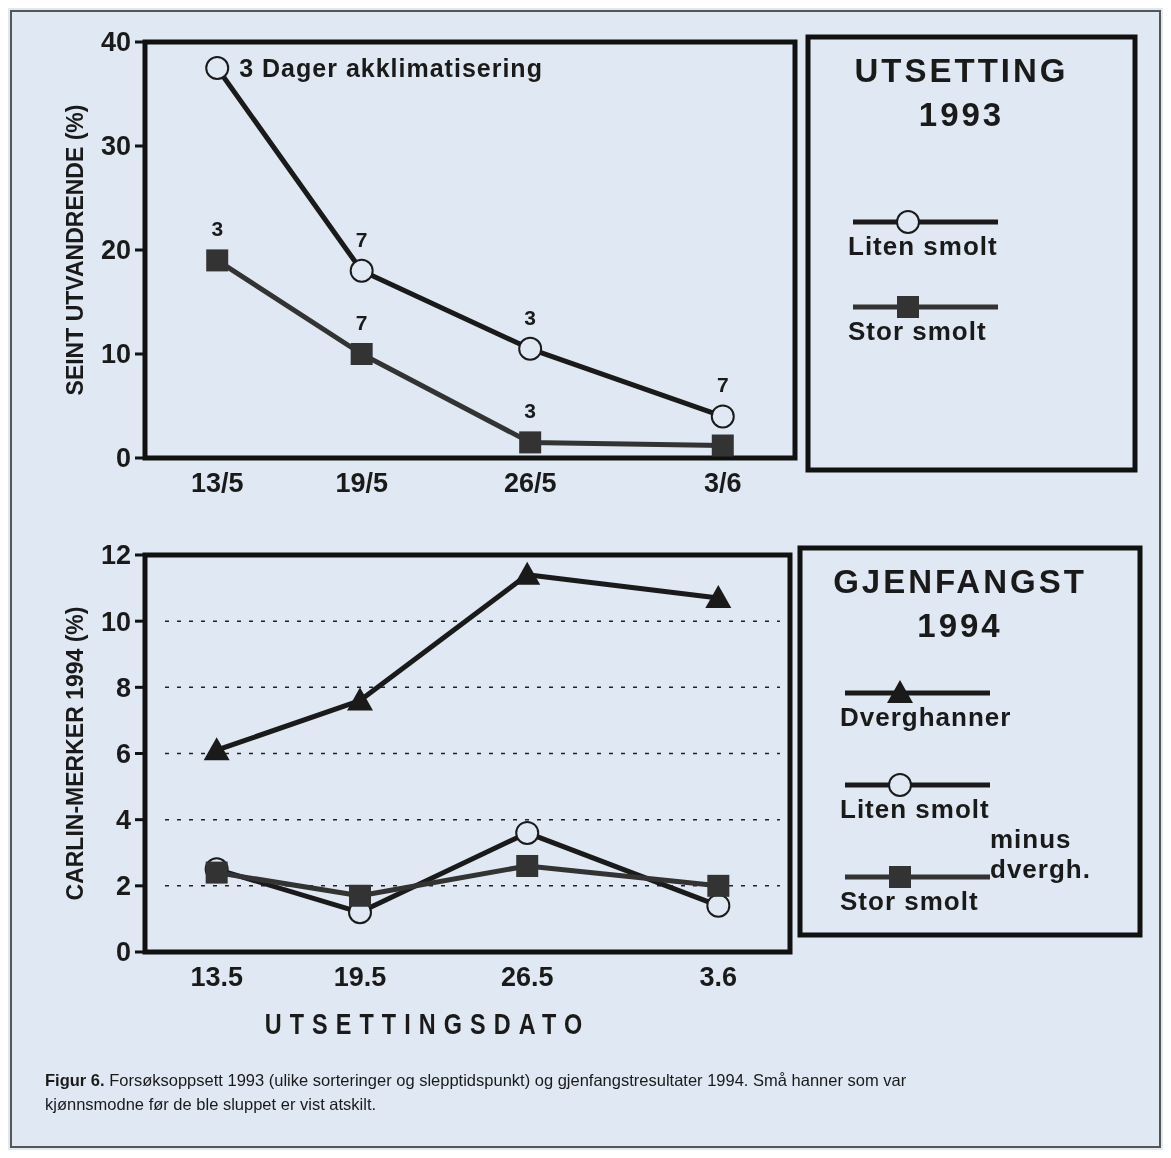 The height and width of the screenshot is (1158, 1171). I want to click on x-tick-label: 26/5, so click(530, 483).